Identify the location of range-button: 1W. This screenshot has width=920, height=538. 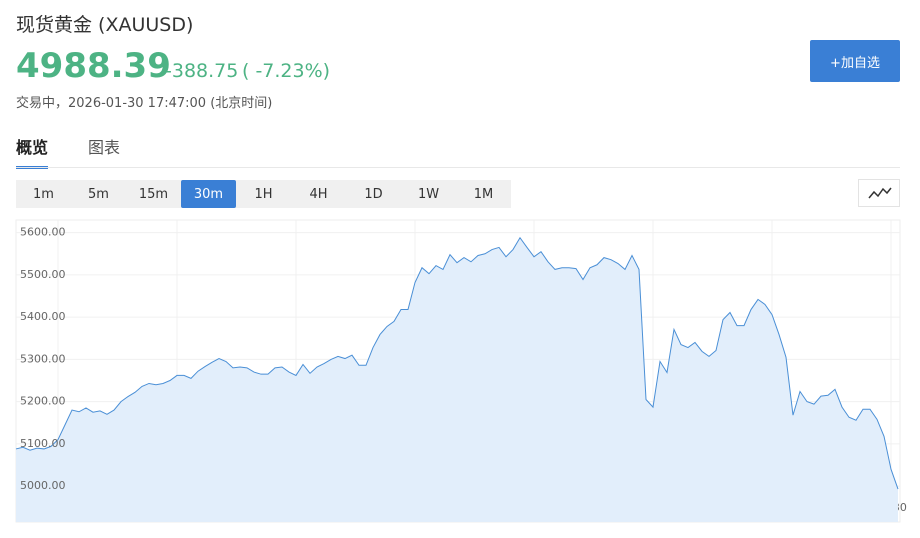
(428, 194).